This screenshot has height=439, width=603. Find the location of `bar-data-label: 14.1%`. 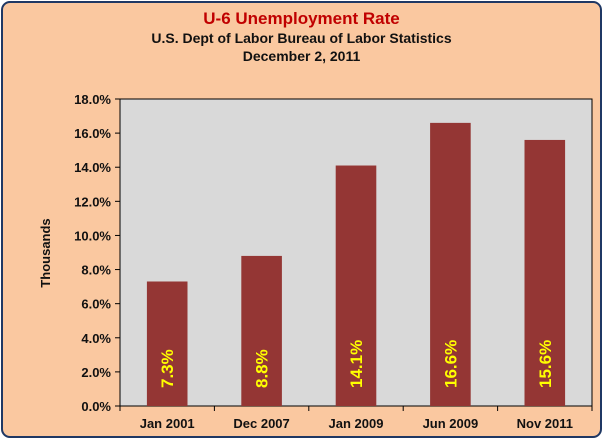

bar-data-label: 14.1% is located at coordinates (356, 364).